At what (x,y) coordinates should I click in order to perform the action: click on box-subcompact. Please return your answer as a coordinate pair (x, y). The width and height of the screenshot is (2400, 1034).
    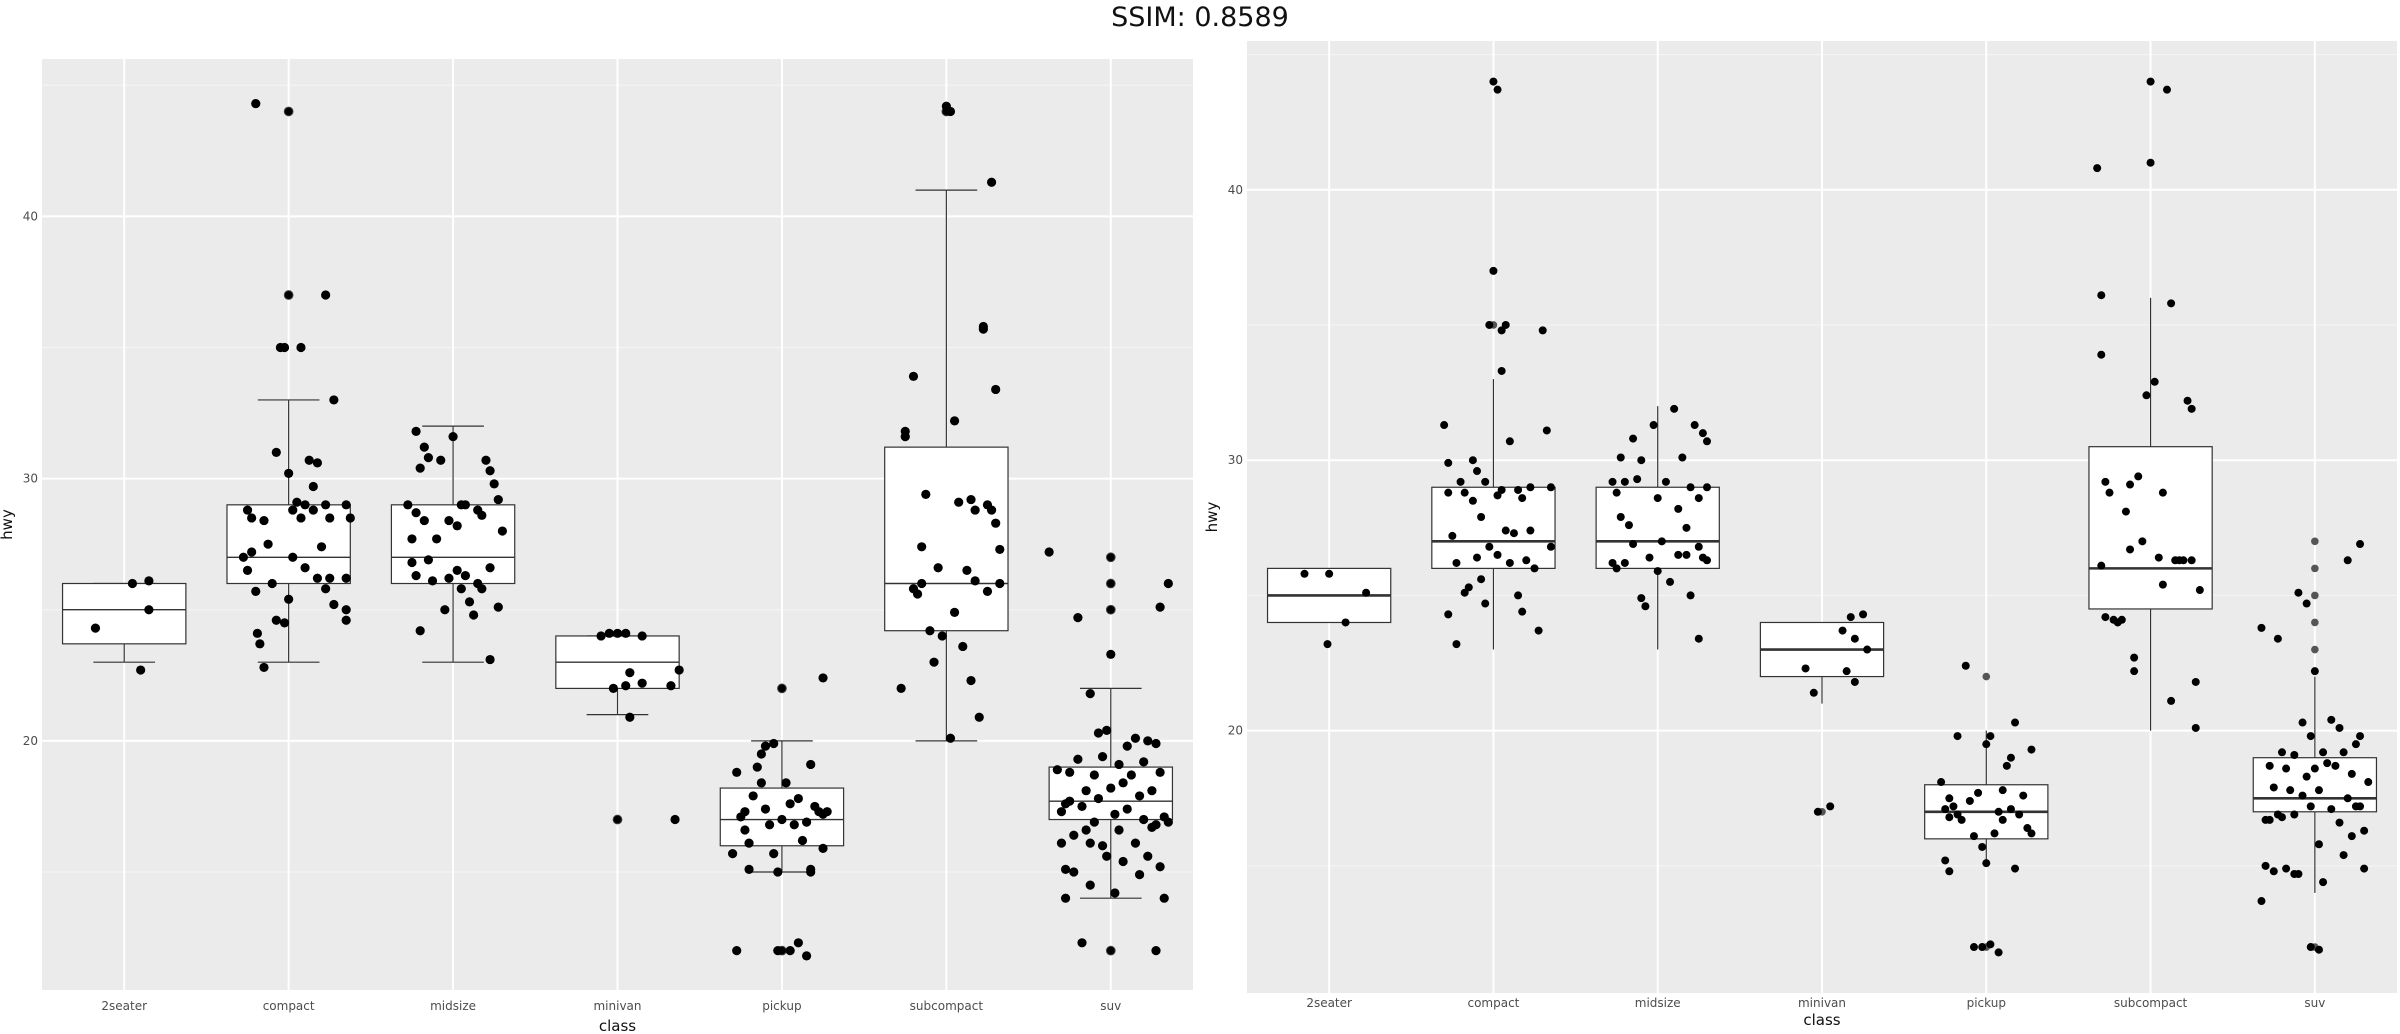
    Looking at the image, I should click on (946, 465).